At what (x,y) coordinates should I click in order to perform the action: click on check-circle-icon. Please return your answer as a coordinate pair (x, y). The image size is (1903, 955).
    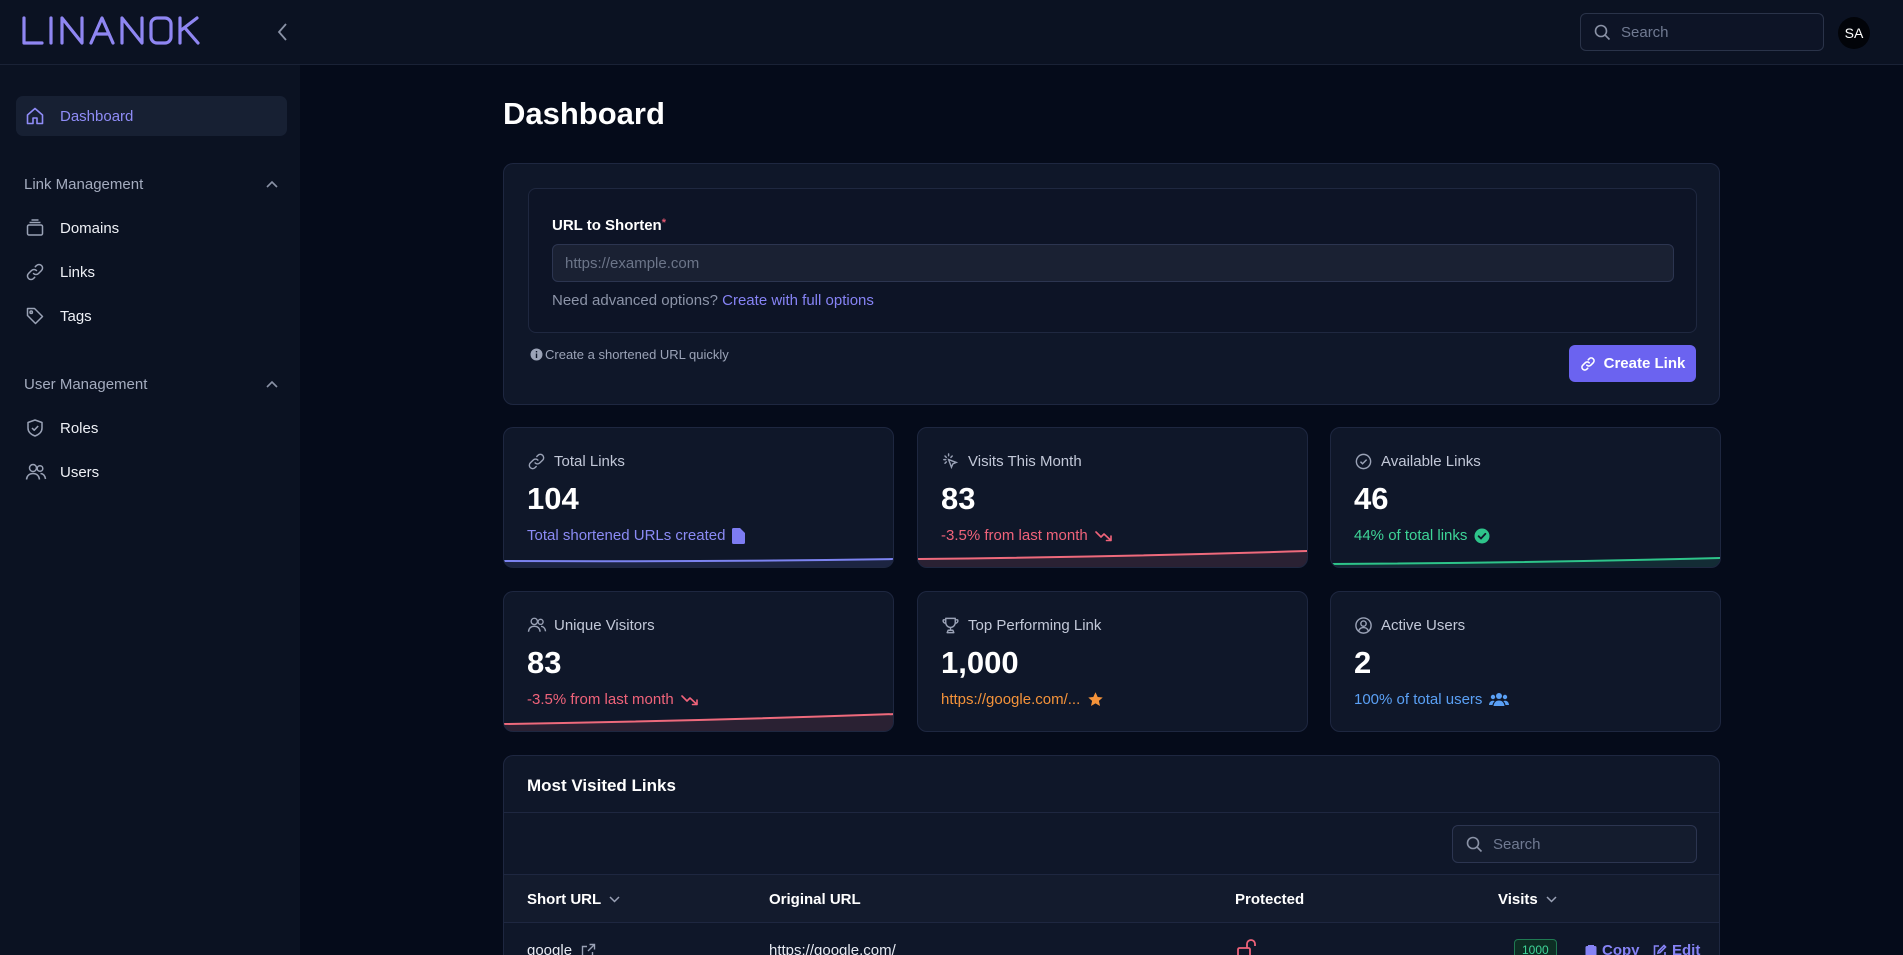
    Looking at the image, I should click on (1364, 461).